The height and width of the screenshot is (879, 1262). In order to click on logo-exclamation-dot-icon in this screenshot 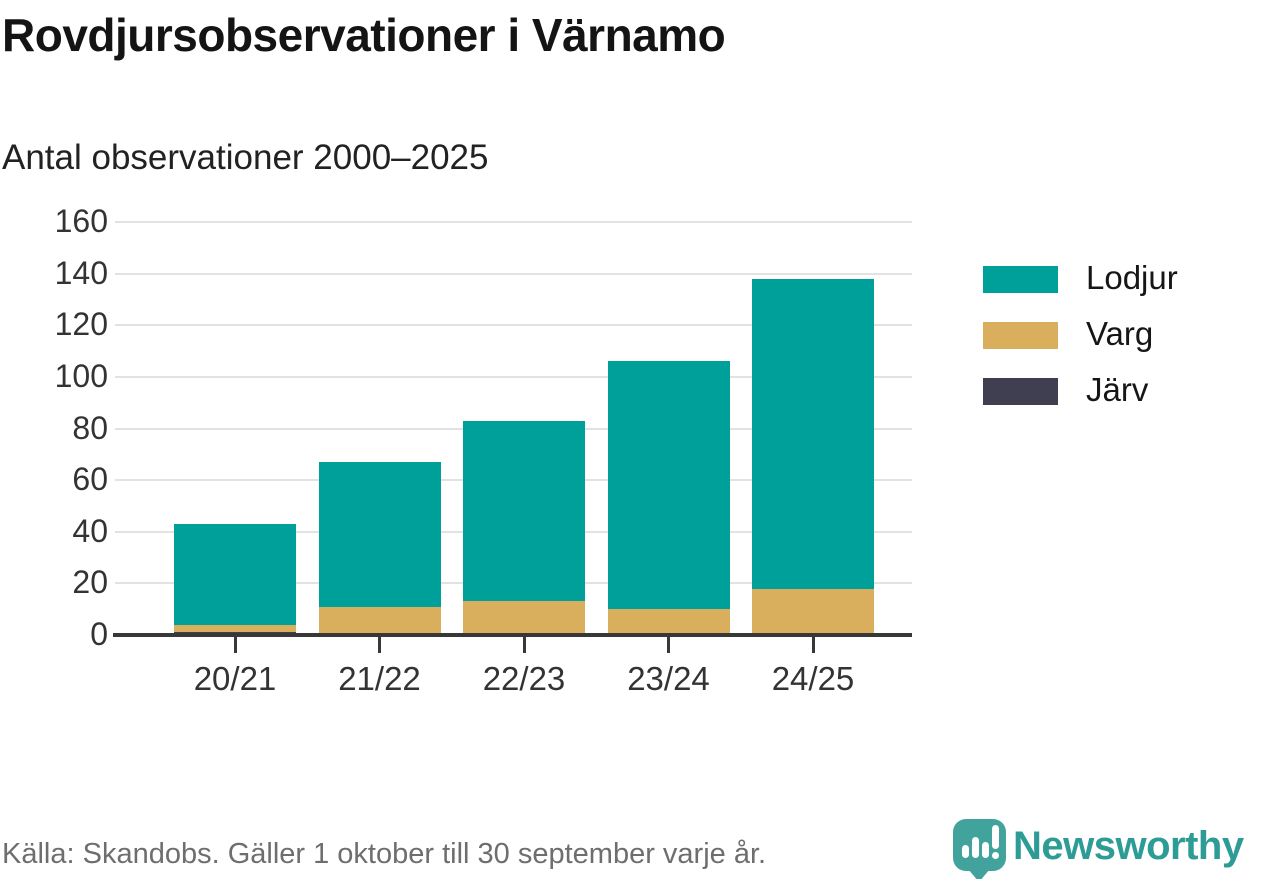, I will do `click(995, 855)`.